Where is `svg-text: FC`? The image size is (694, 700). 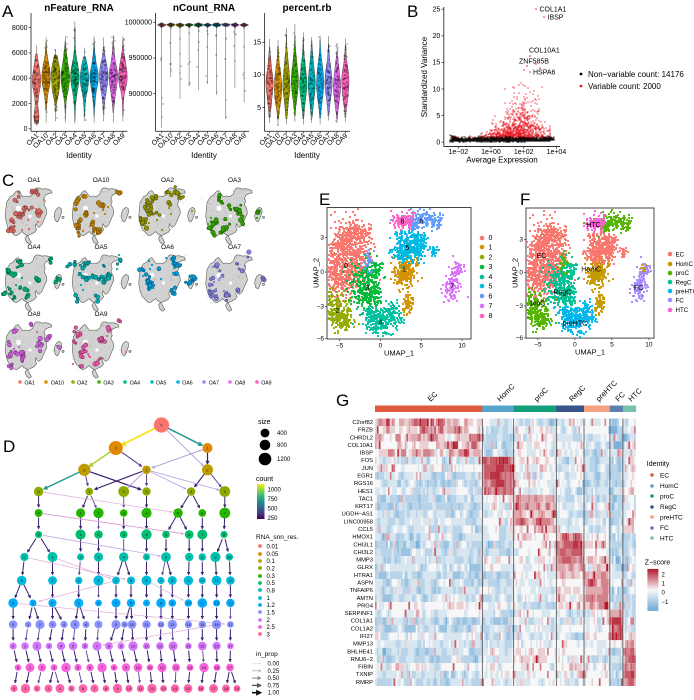 svg-text: FC is located at coordinates (680, 301).